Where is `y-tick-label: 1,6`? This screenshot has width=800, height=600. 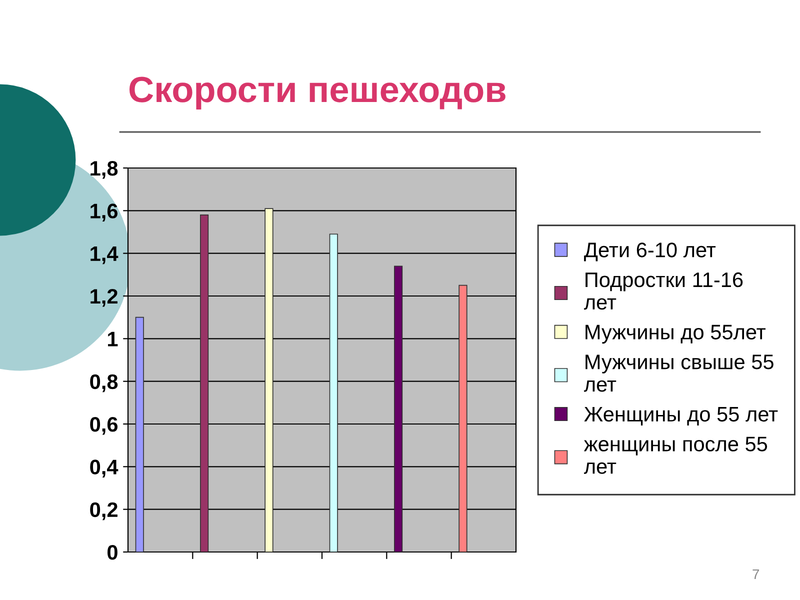
y-tick-label: 1,6 is located at coordinates (104, 213).